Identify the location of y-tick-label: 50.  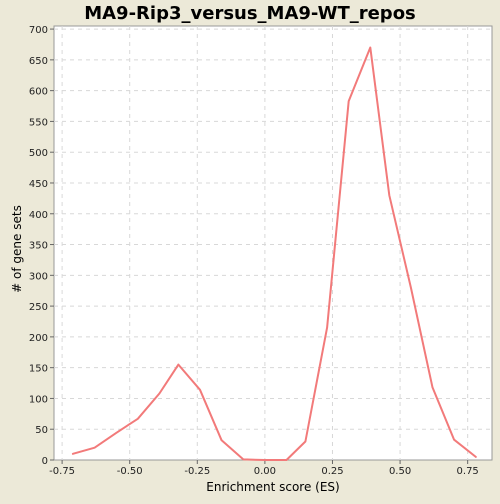
(41, 430).